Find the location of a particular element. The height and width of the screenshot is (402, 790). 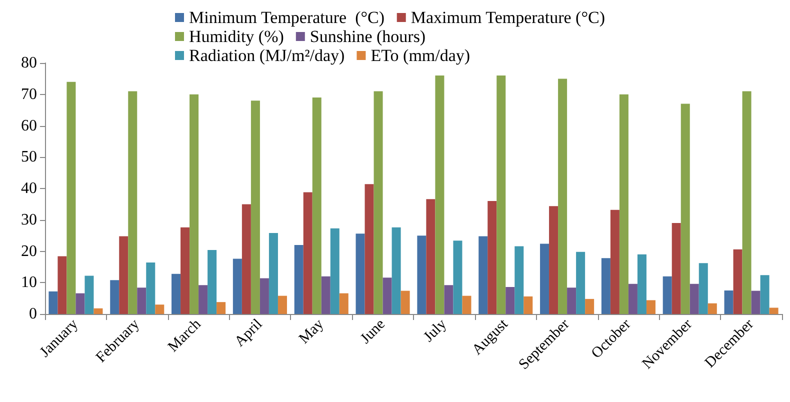

y-tick-label: 70 is located at coordinates (29, 94).